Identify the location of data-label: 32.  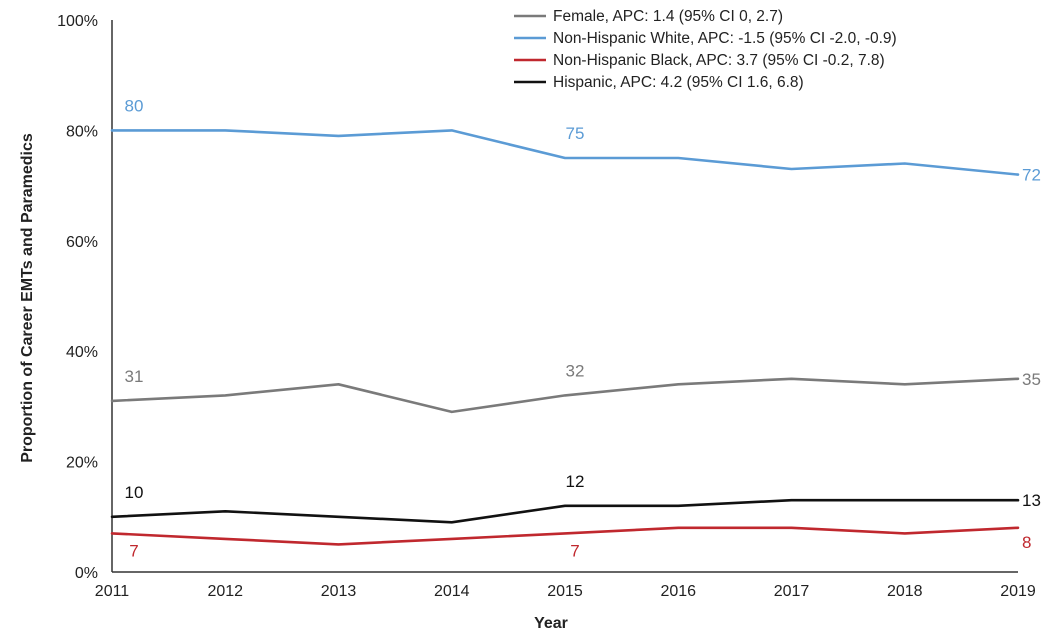
(575, 370).